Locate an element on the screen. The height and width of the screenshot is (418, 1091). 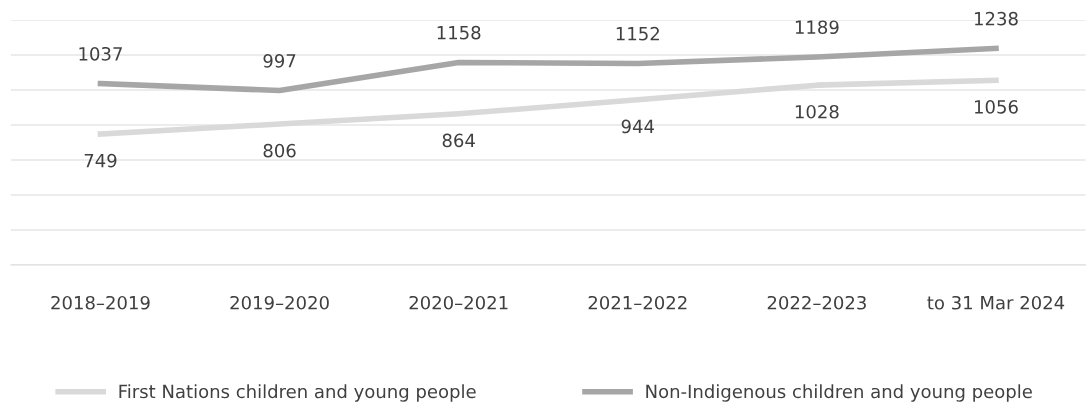
x-tick-label: 2022–2023 is located at coordinates (816, 302).